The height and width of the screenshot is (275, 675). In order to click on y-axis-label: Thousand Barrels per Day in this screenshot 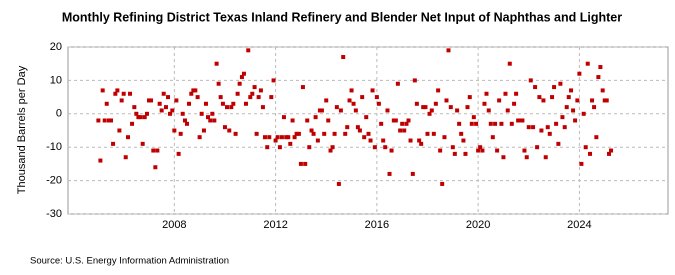, I will do `click(22, 129)`.